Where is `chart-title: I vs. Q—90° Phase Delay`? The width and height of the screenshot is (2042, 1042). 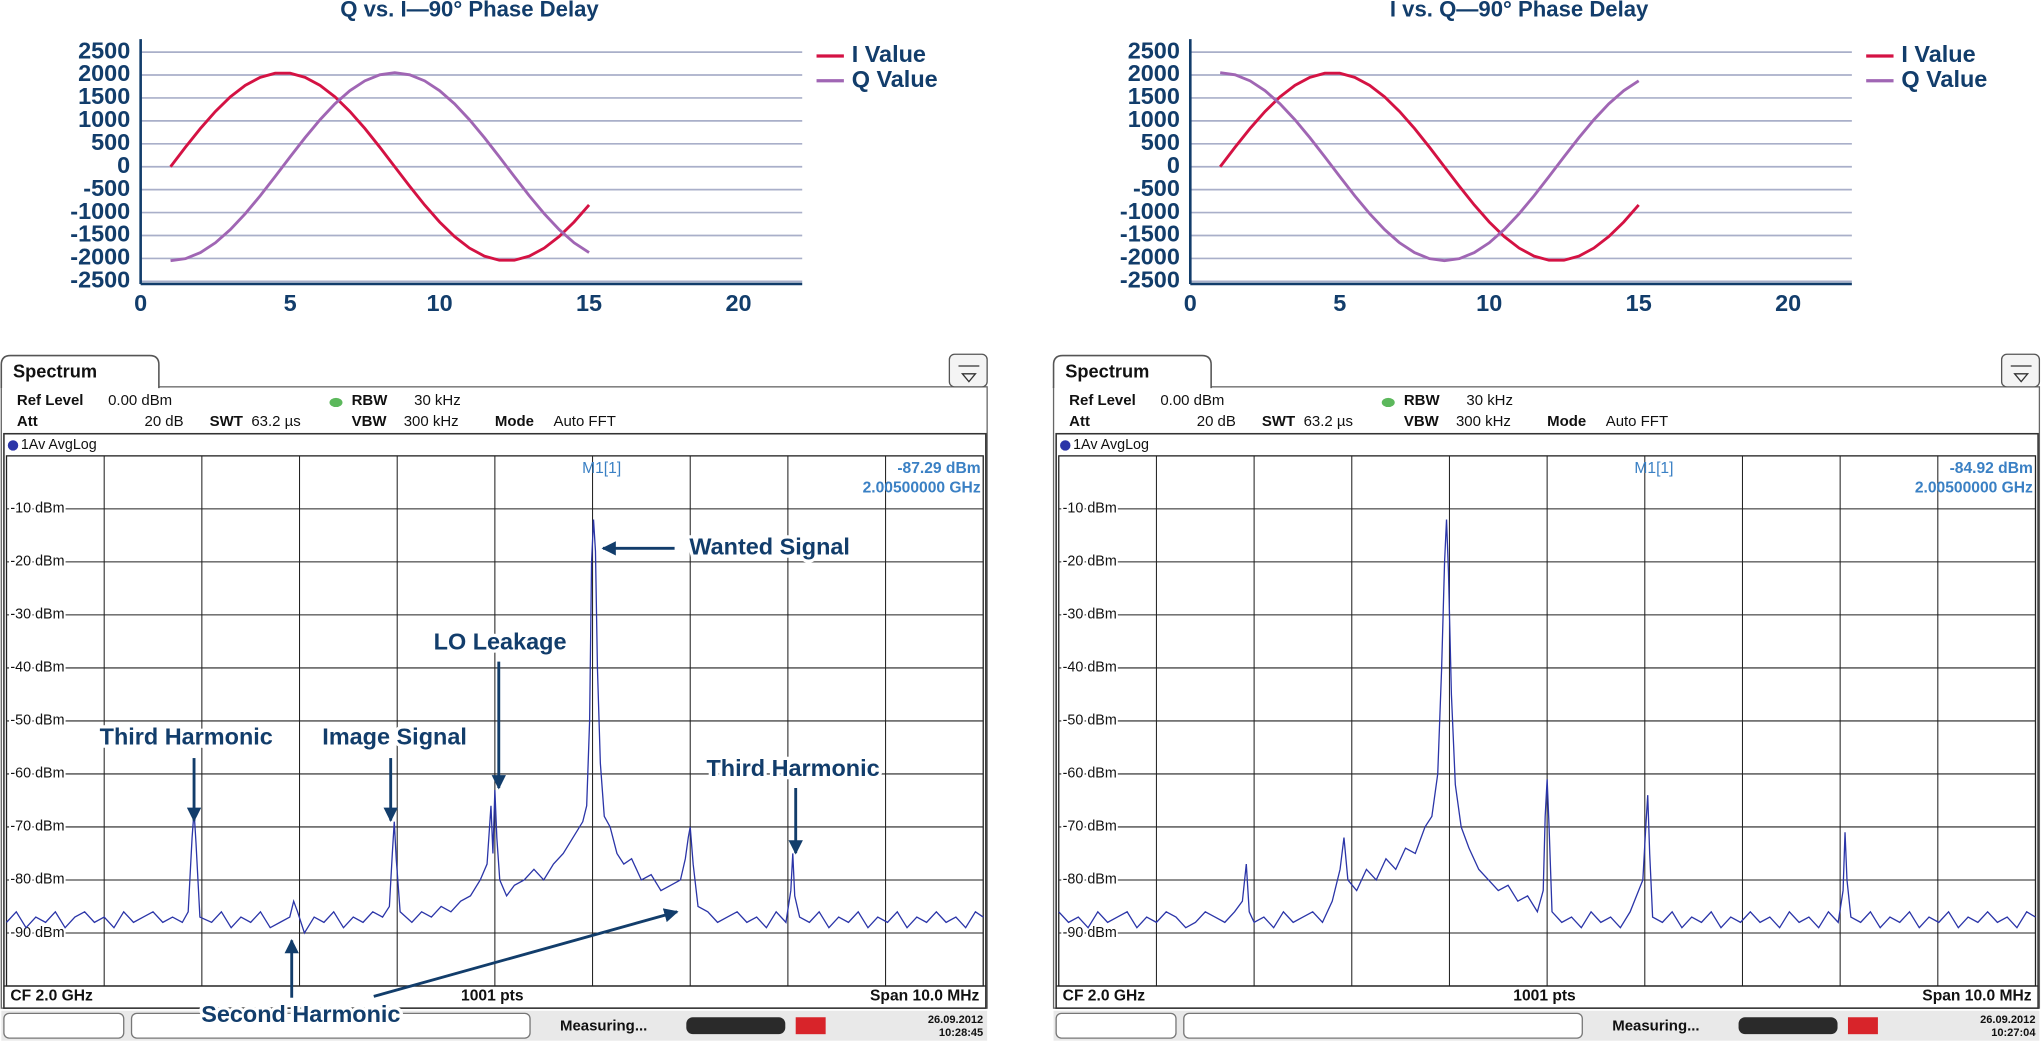
chart-title: I vs. Q—90° Phase Delay is located at coordinates (1519, 10).